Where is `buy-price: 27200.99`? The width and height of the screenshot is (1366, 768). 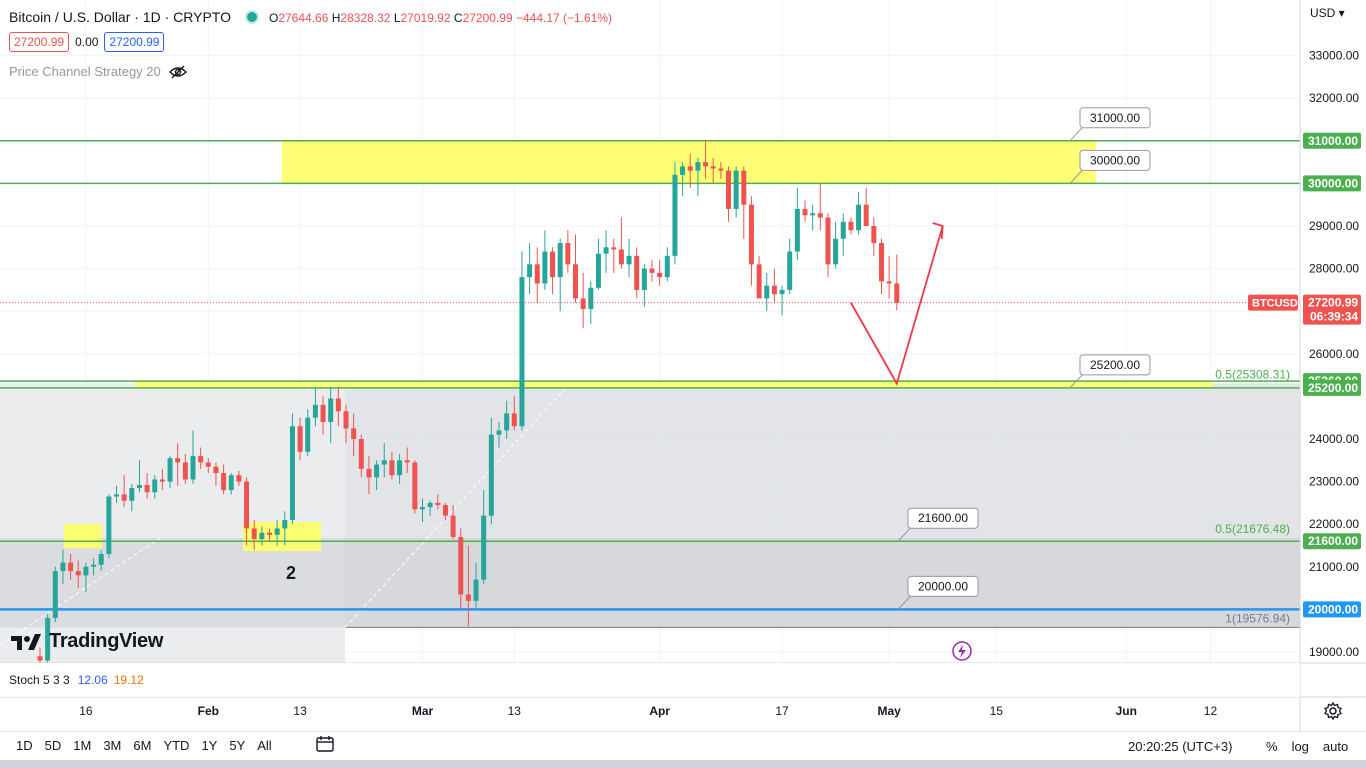 buy-price: 27200.99 is located at coordinates (134, 42).